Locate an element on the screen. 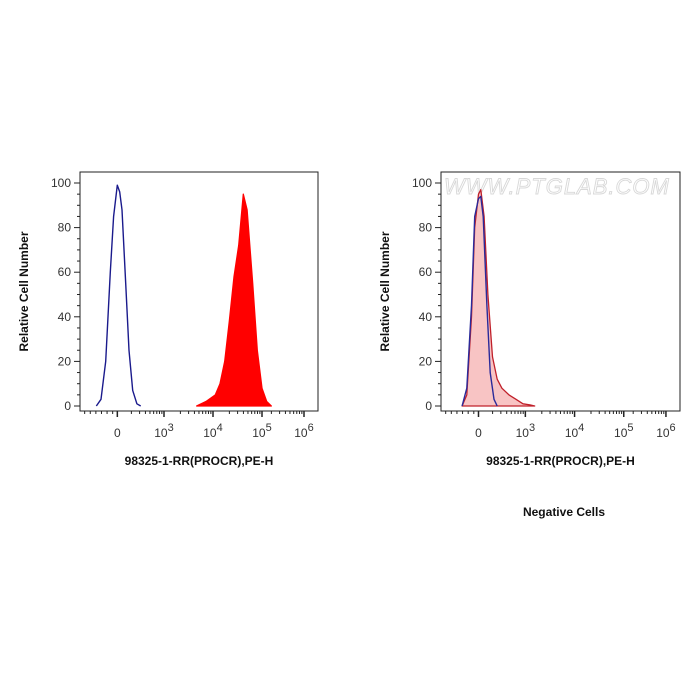  series-negative-cells is located at coordinates (498, 298).